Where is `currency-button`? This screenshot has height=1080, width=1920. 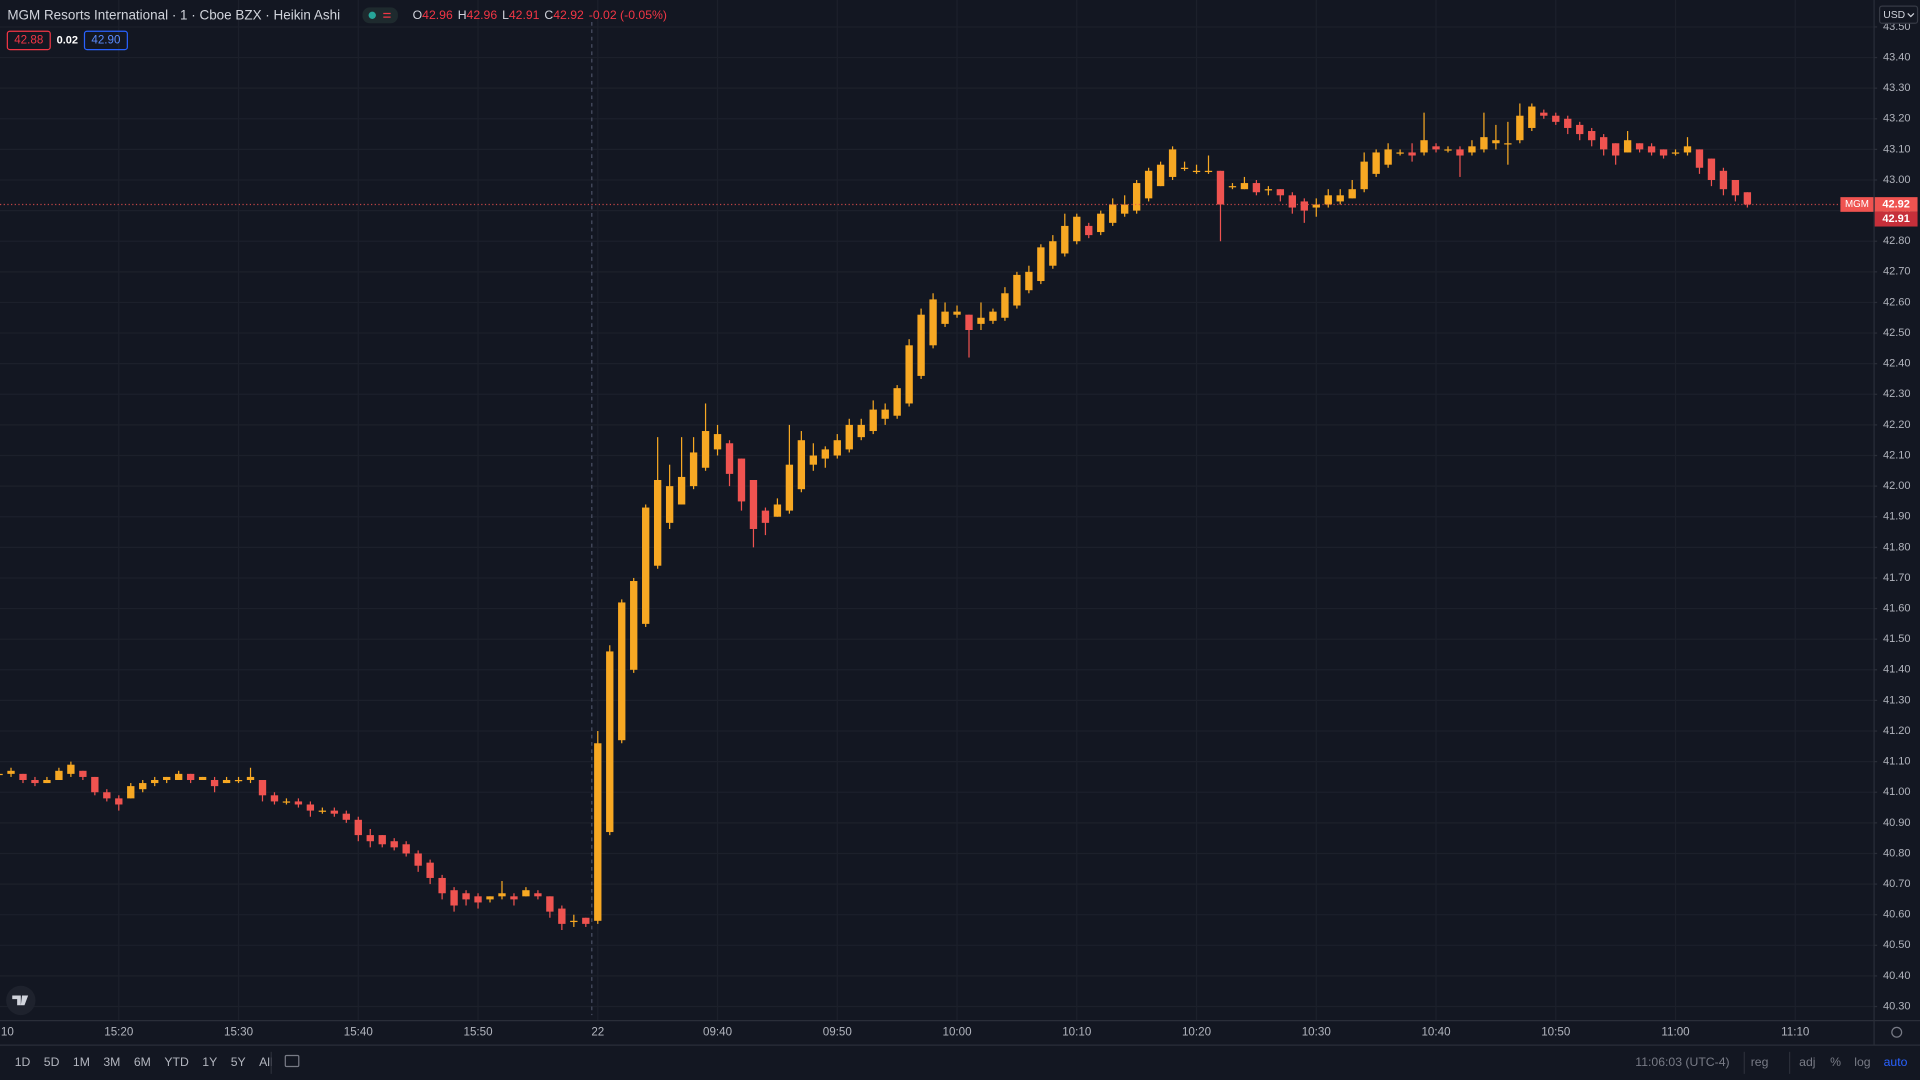
currency-button is located at coordinates (1898, 14).